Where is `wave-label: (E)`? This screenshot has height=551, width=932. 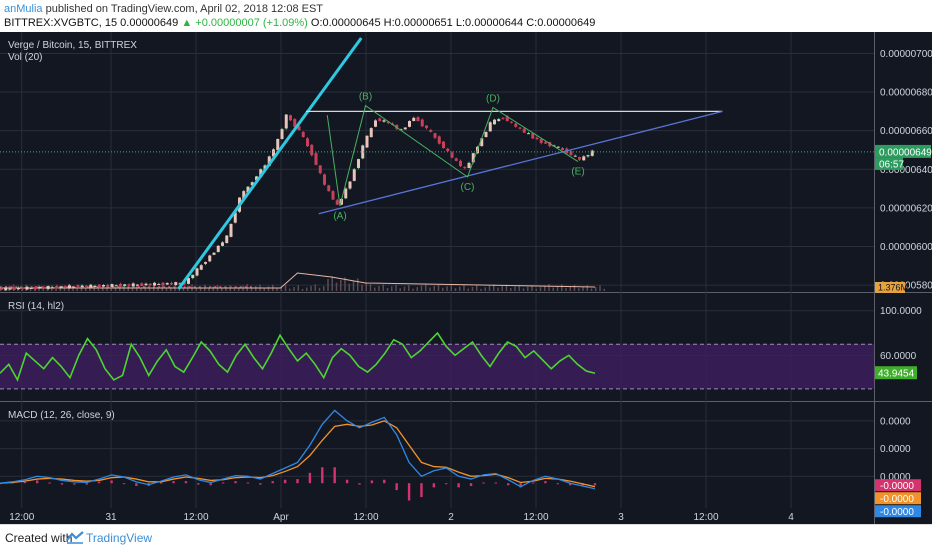 wave-label: (E) is located at coordinates (577, 172).